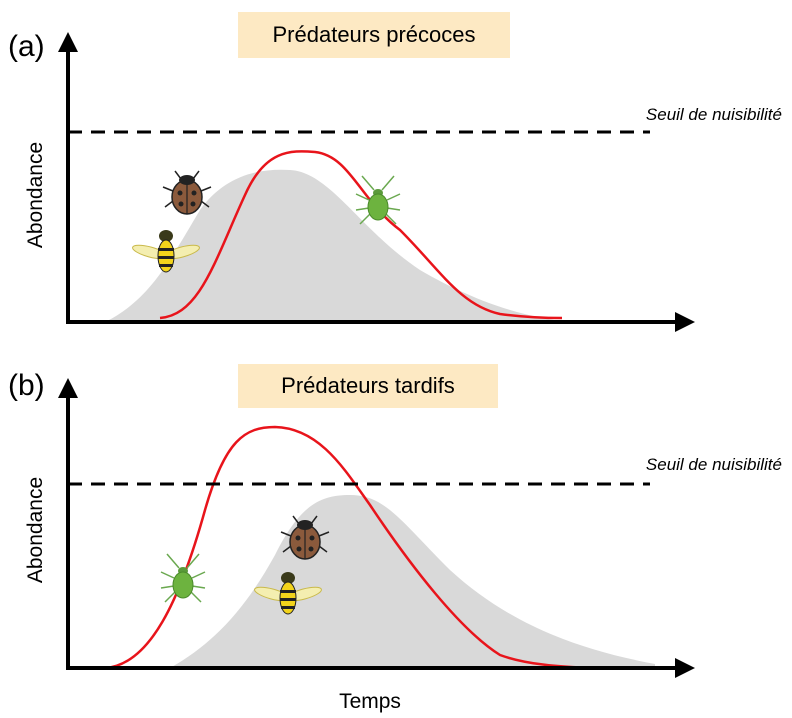  Describe the element at coordinates (370, 701) in the screenshot. I see `x-axis-label: Temps` at that location.